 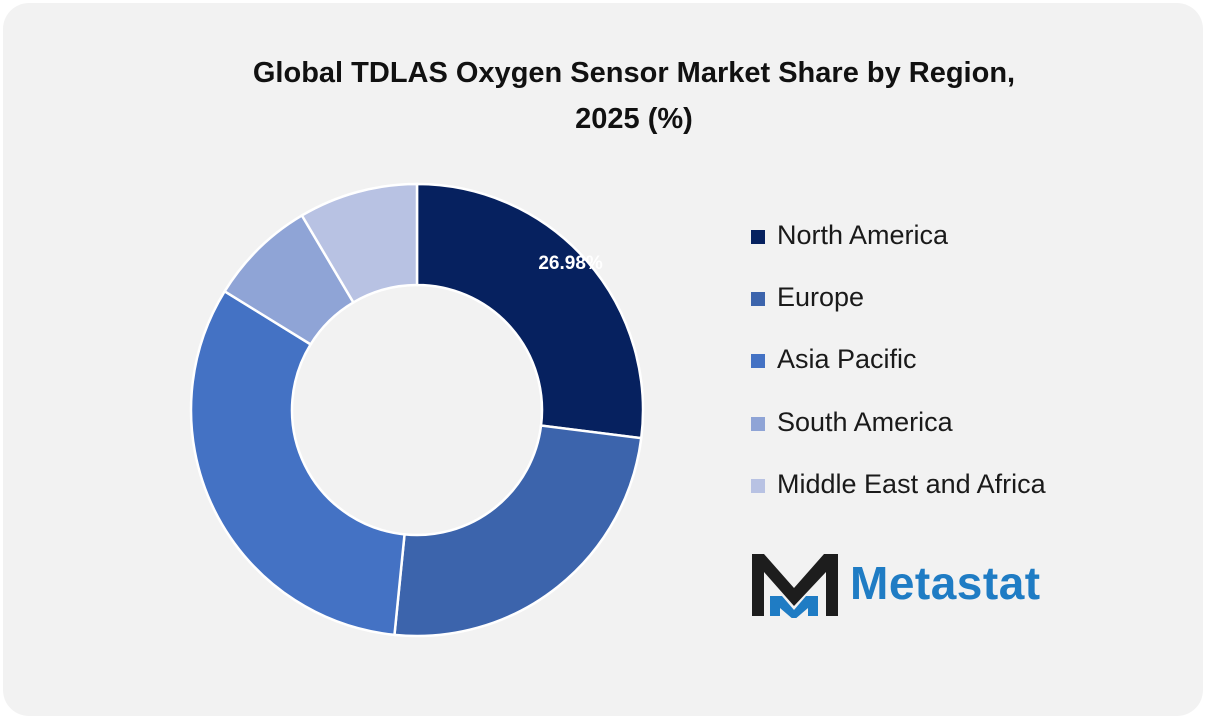 What do you see at coordinates (863, 235) in the screenshot?
I see `legend-label: North America` at bounding box center [863, 235].